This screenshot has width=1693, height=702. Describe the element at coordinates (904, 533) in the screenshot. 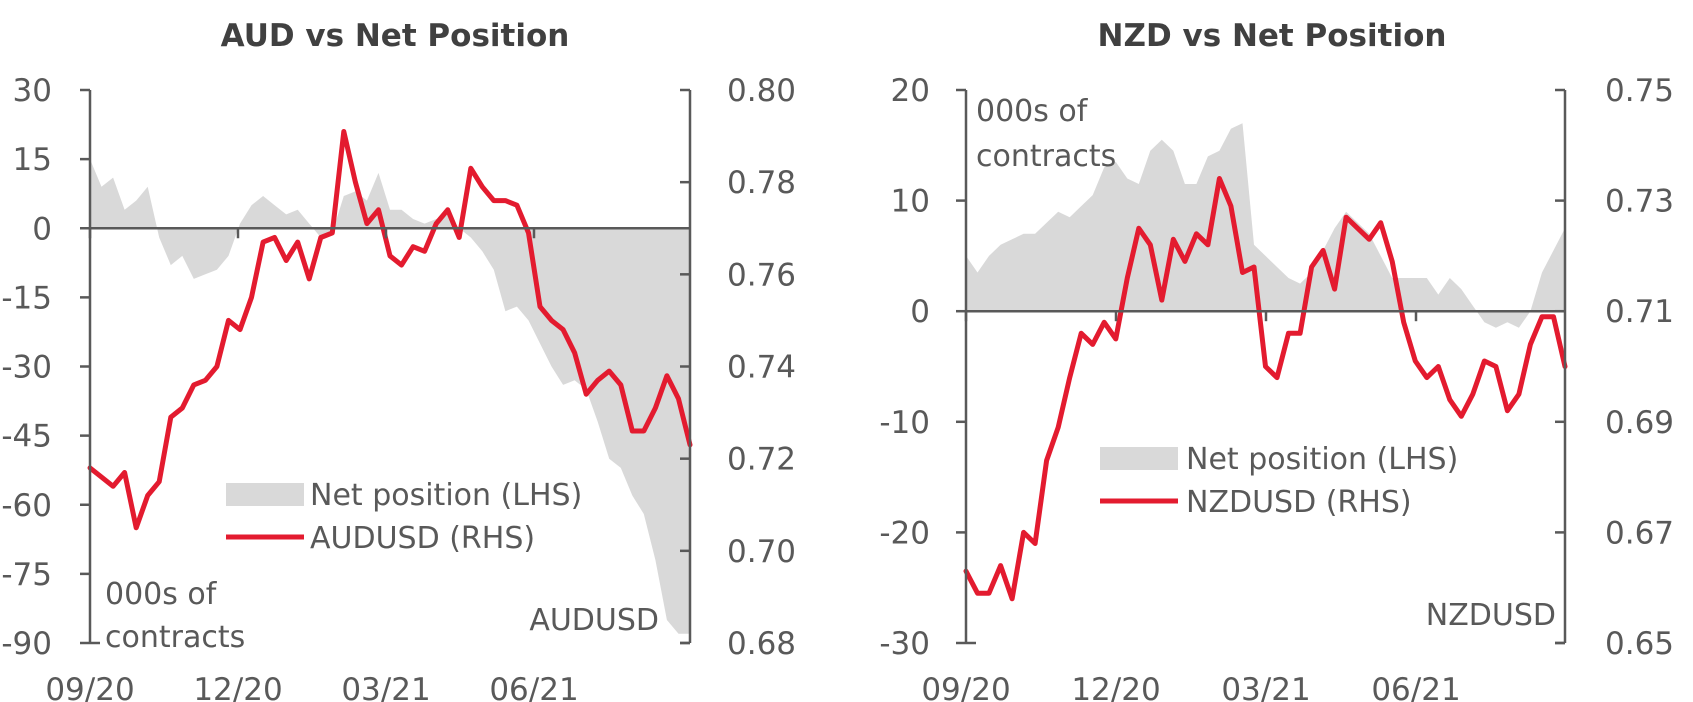

I see `nzd-left-tick-label: -20` at that location.